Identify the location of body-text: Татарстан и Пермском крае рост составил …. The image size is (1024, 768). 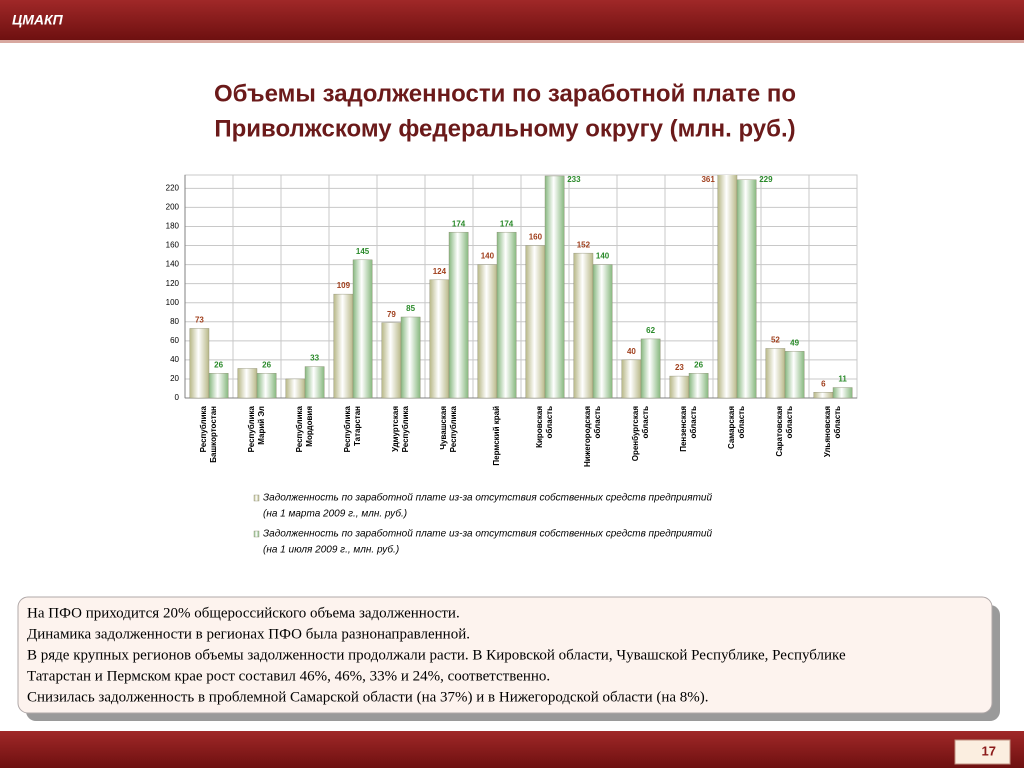
(288, 676).